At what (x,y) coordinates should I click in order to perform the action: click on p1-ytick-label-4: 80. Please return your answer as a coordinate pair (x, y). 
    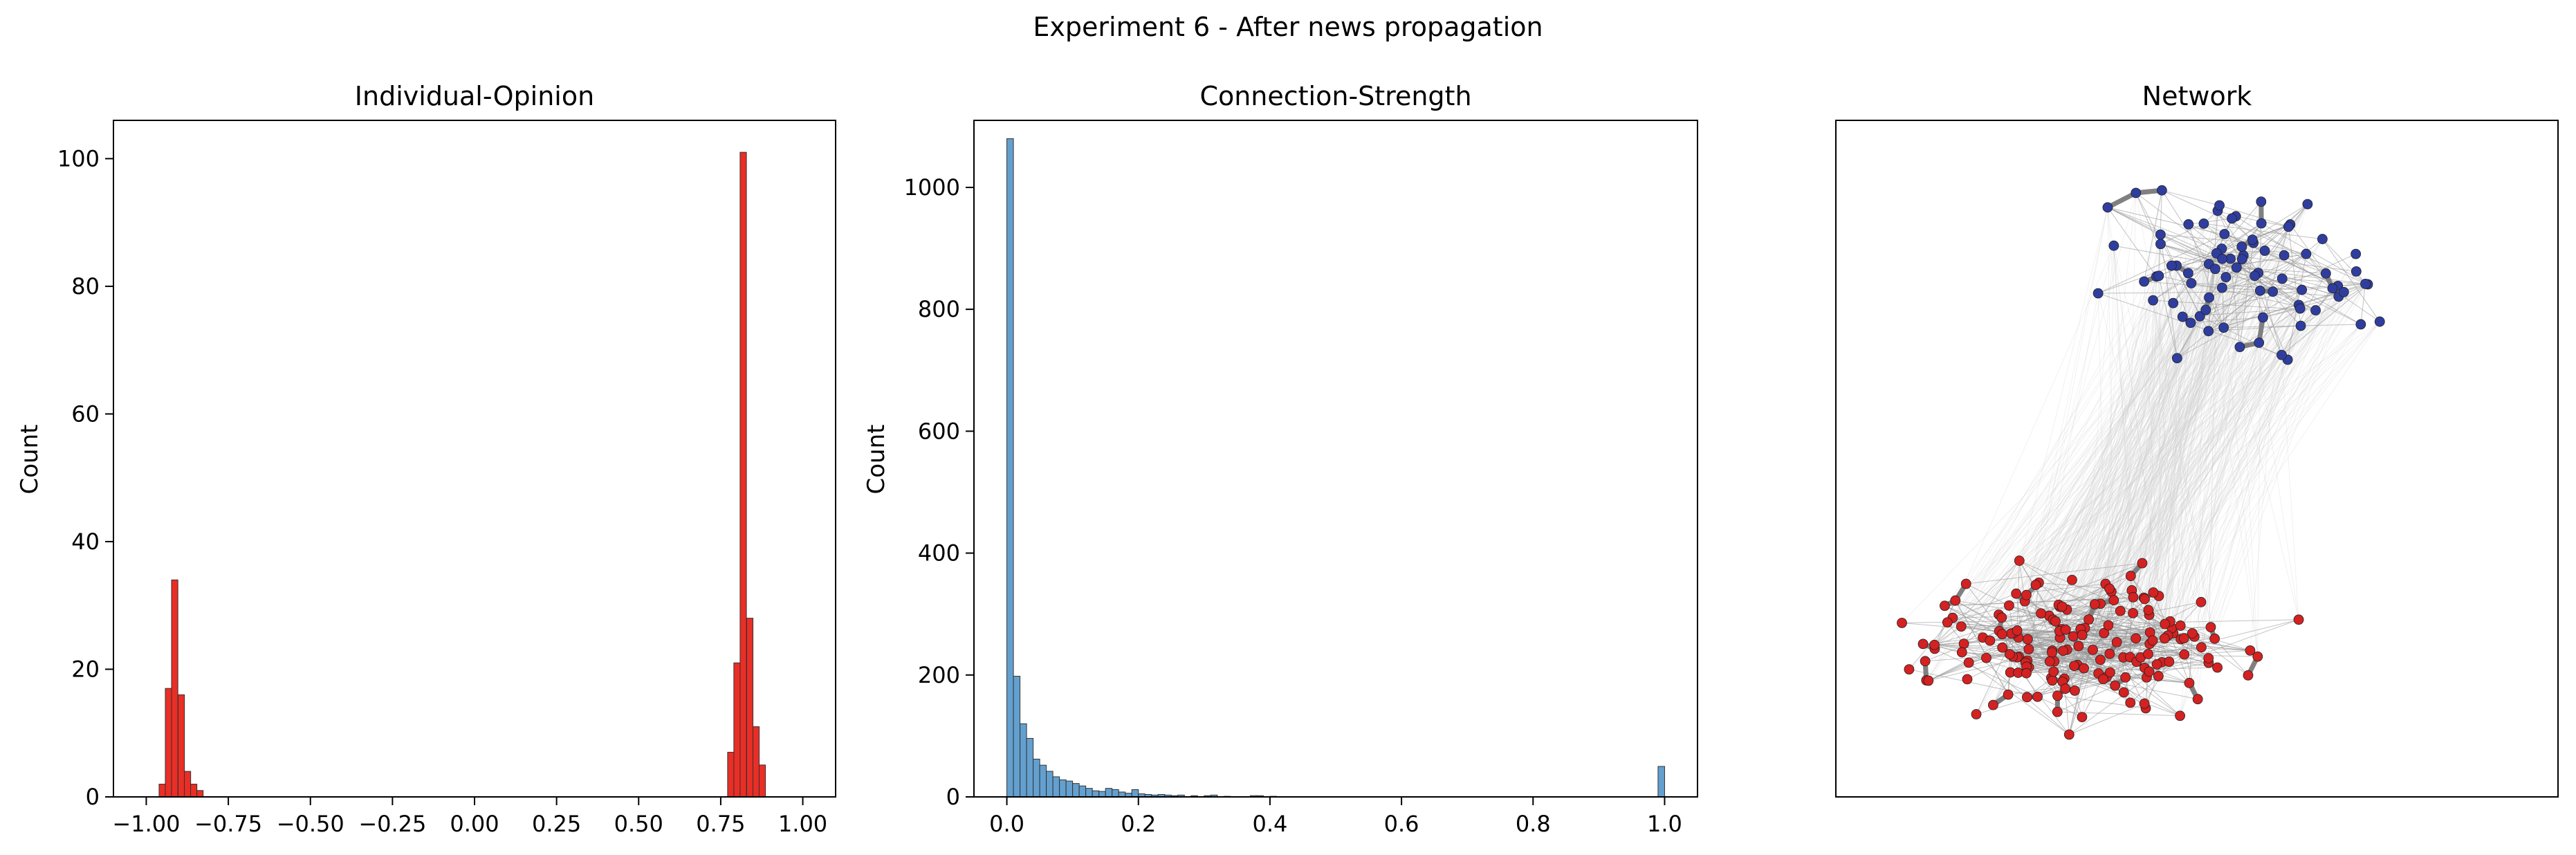
    Looking at the image, I should click on (85, 286).